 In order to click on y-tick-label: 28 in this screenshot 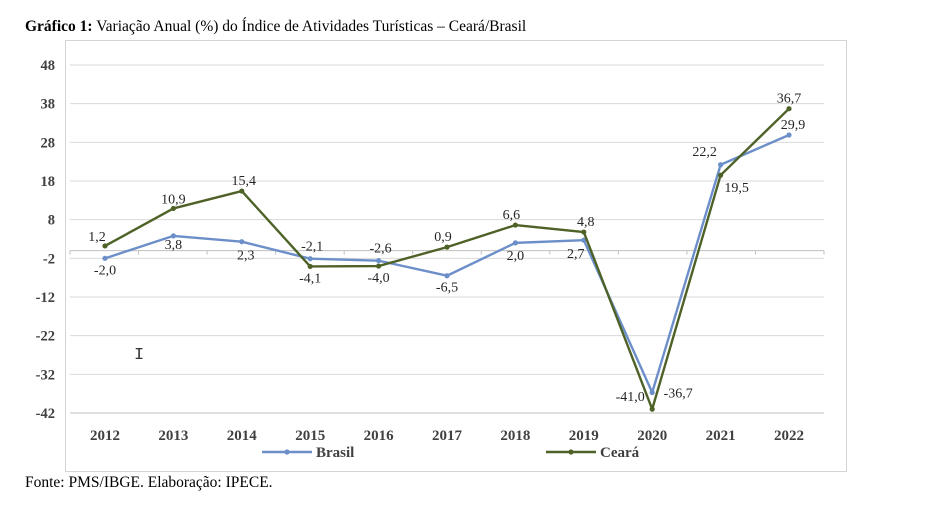, I will do `click(48, 143)`.